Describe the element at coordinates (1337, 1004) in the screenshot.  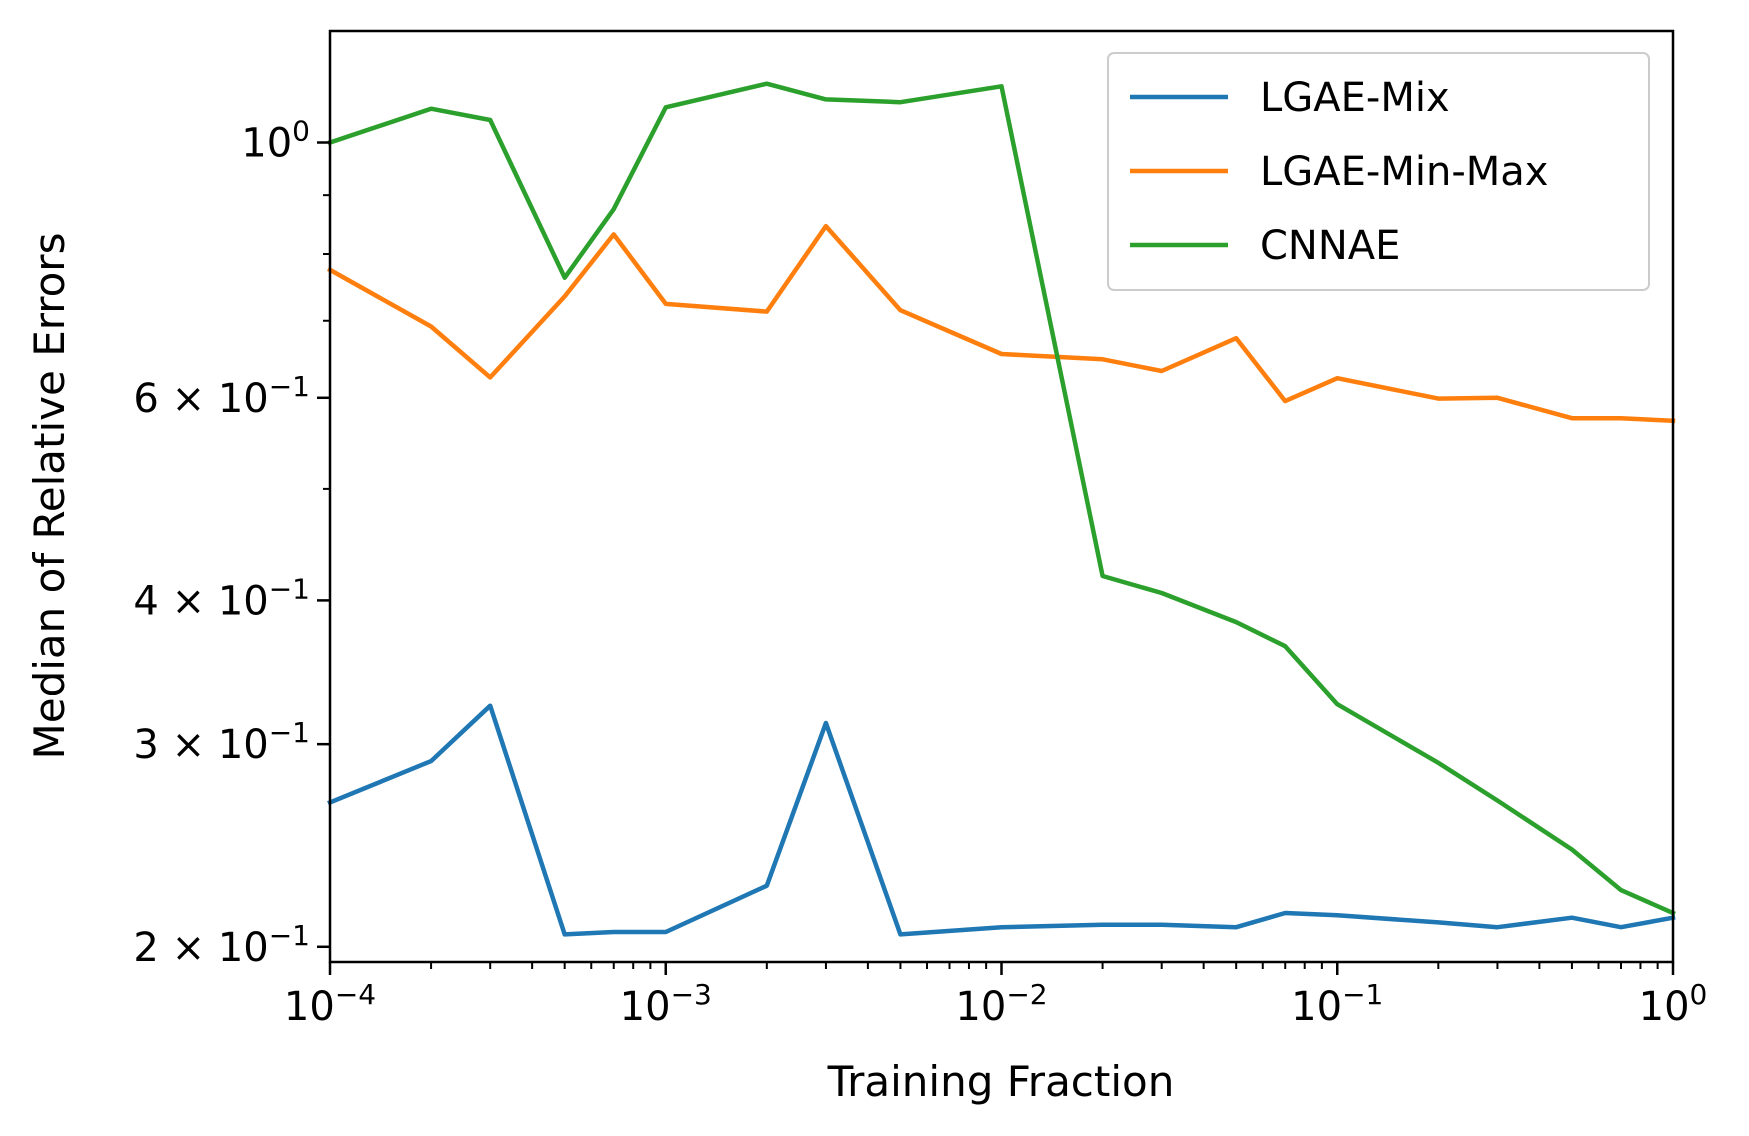
I see `x-tick-label: 10⁻¹` at that location.